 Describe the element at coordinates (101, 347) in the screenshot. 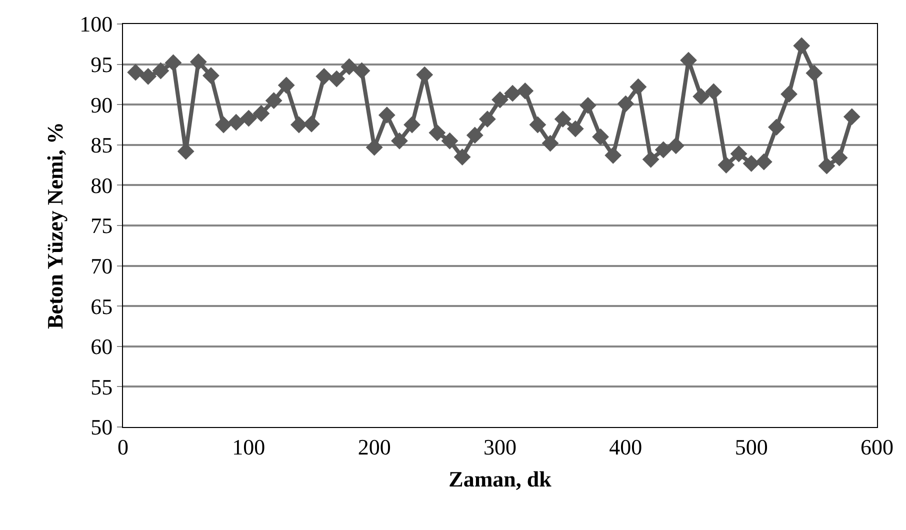

I see `y-tick-label: 60` at that location.